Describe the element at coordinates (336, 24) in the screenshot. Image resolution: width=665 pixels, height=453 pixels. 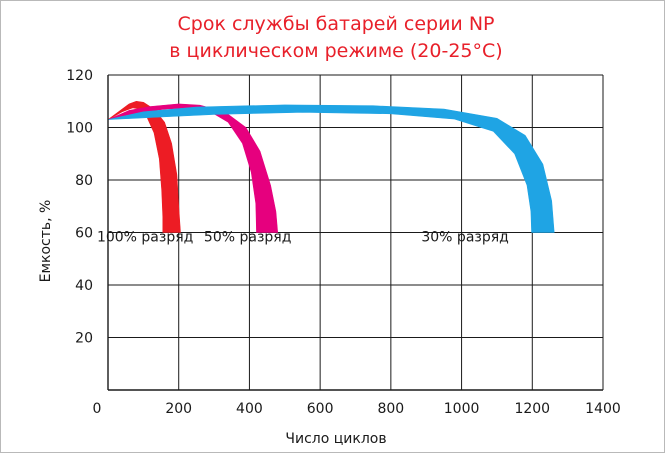
I see `chart-title-line-1: Срок службы батарей серии NP` at that location.